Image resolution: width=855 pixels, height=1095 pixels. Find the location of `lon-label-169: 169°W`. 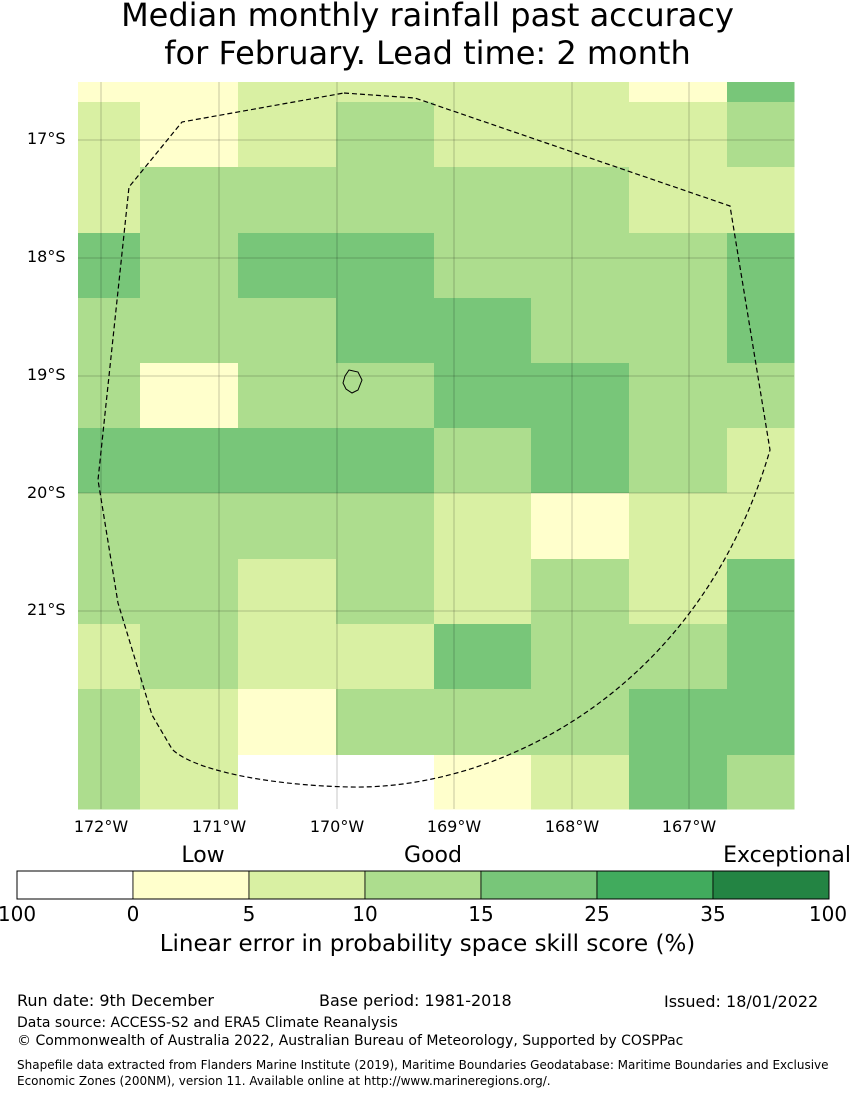

lon-label-169: 169°W is located at coordinates (454, 826).